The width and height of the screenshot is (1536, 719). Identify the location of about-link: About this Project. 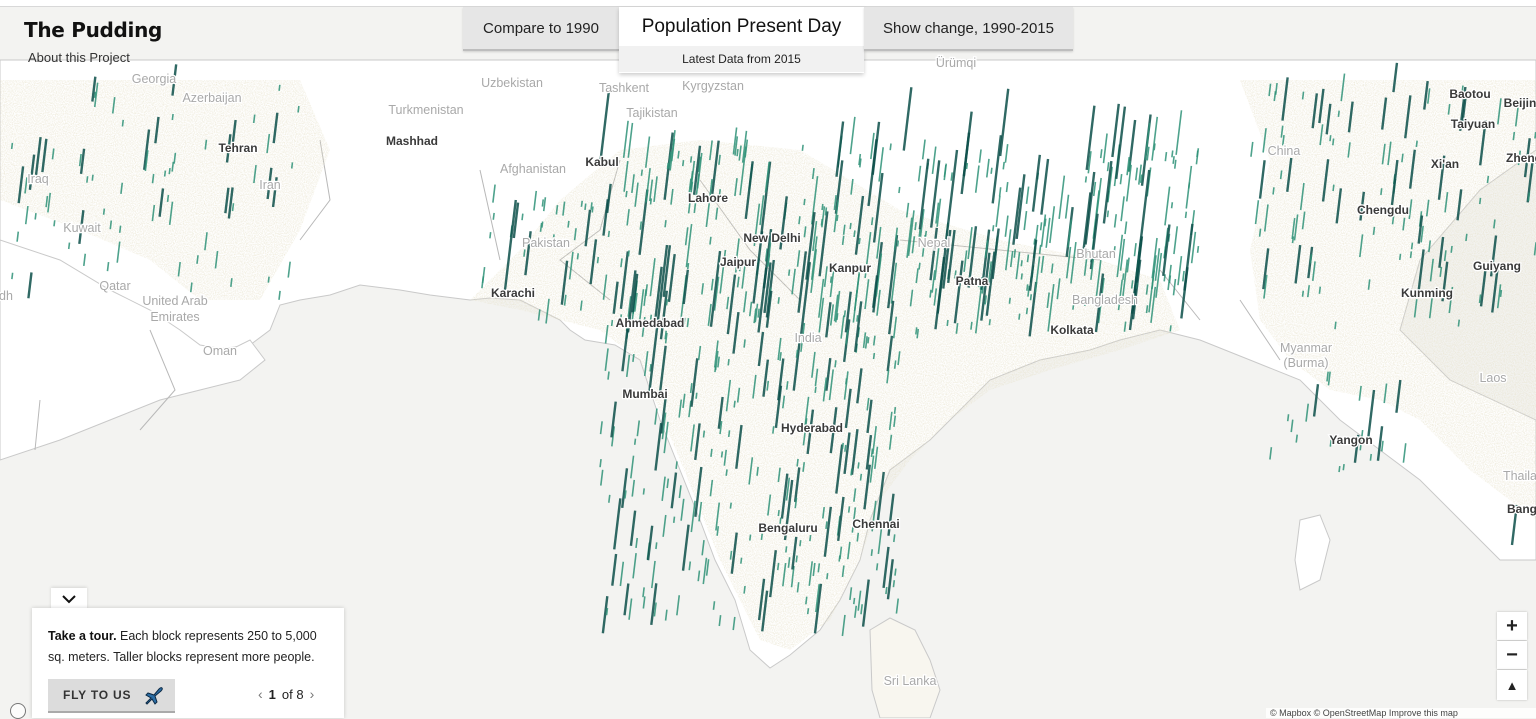
(79, 57).